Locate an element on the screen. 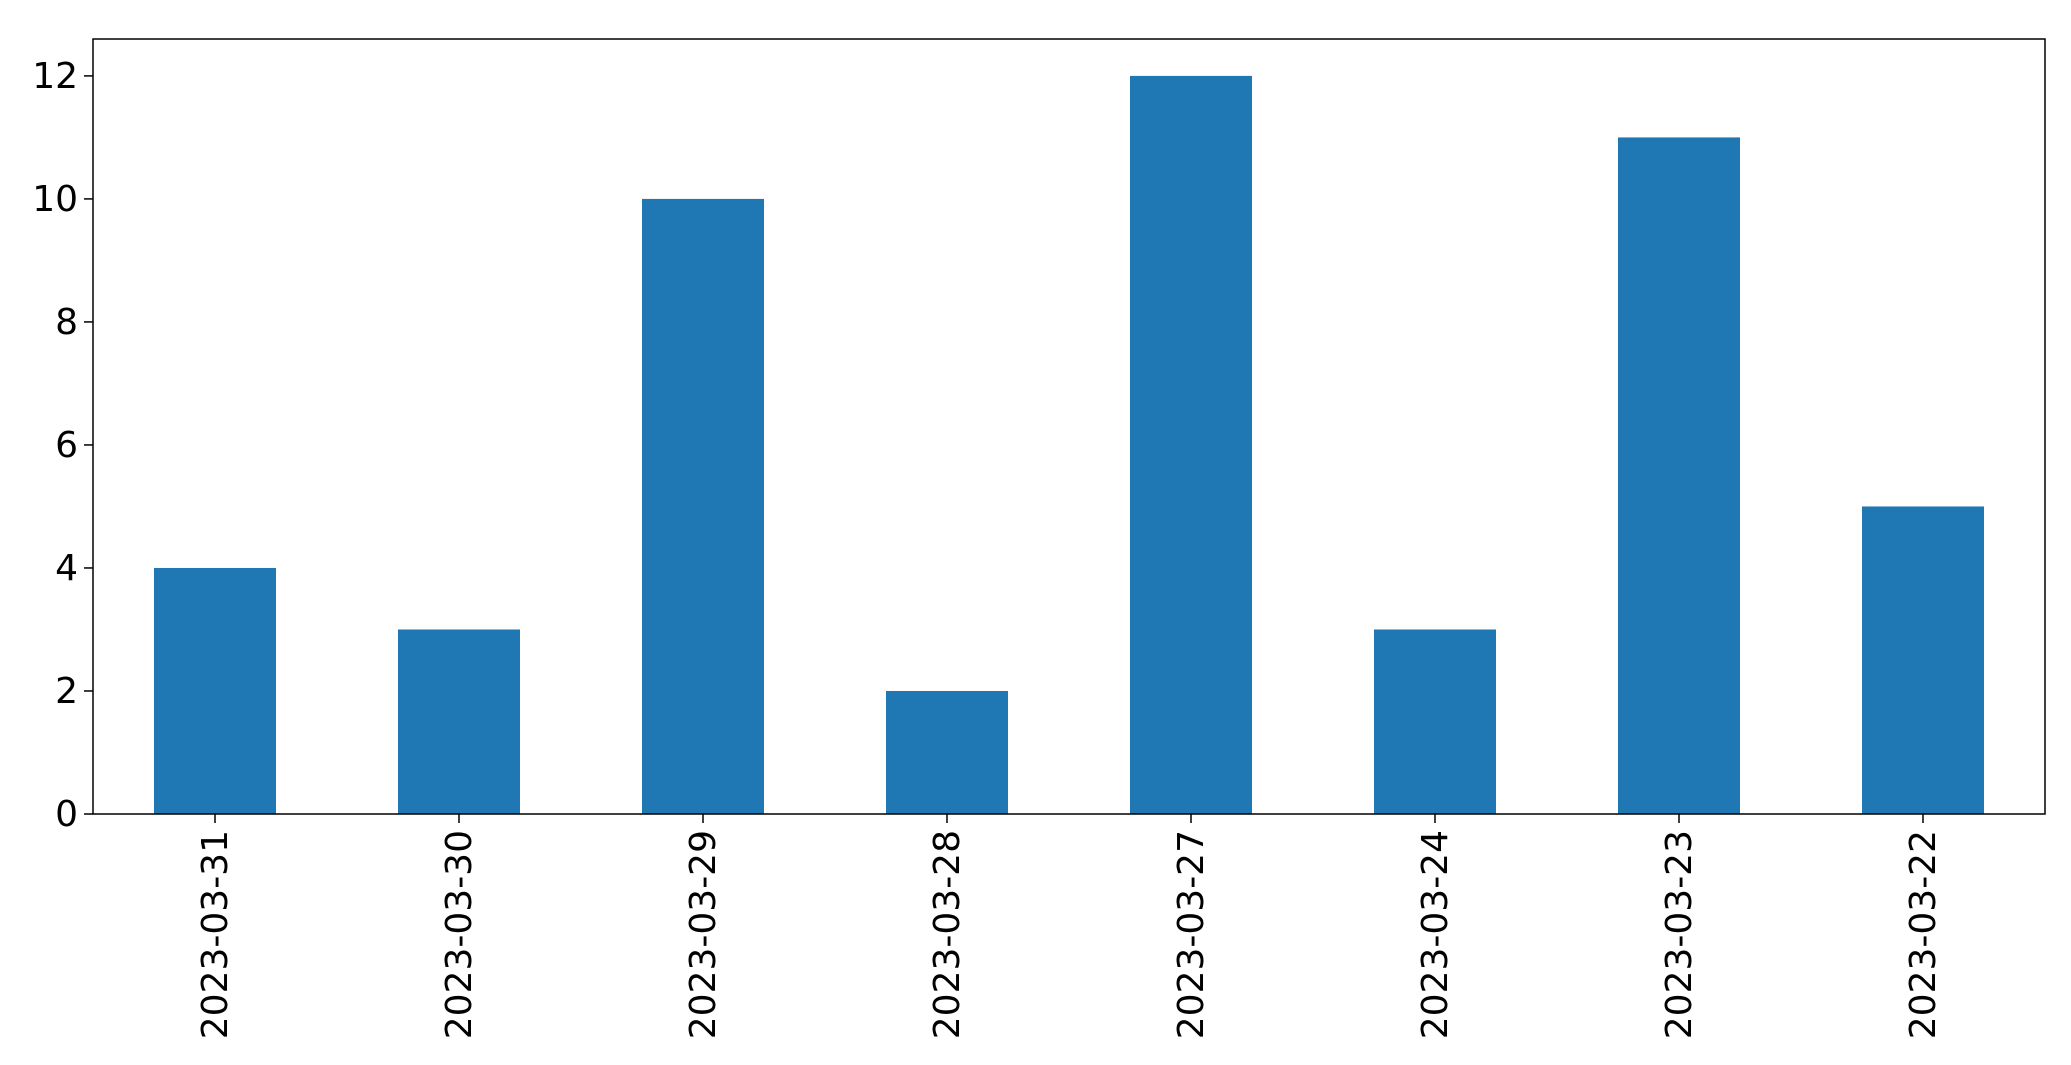  x-tick-label: 2023-03-29 is located at coordinates (703, 934).